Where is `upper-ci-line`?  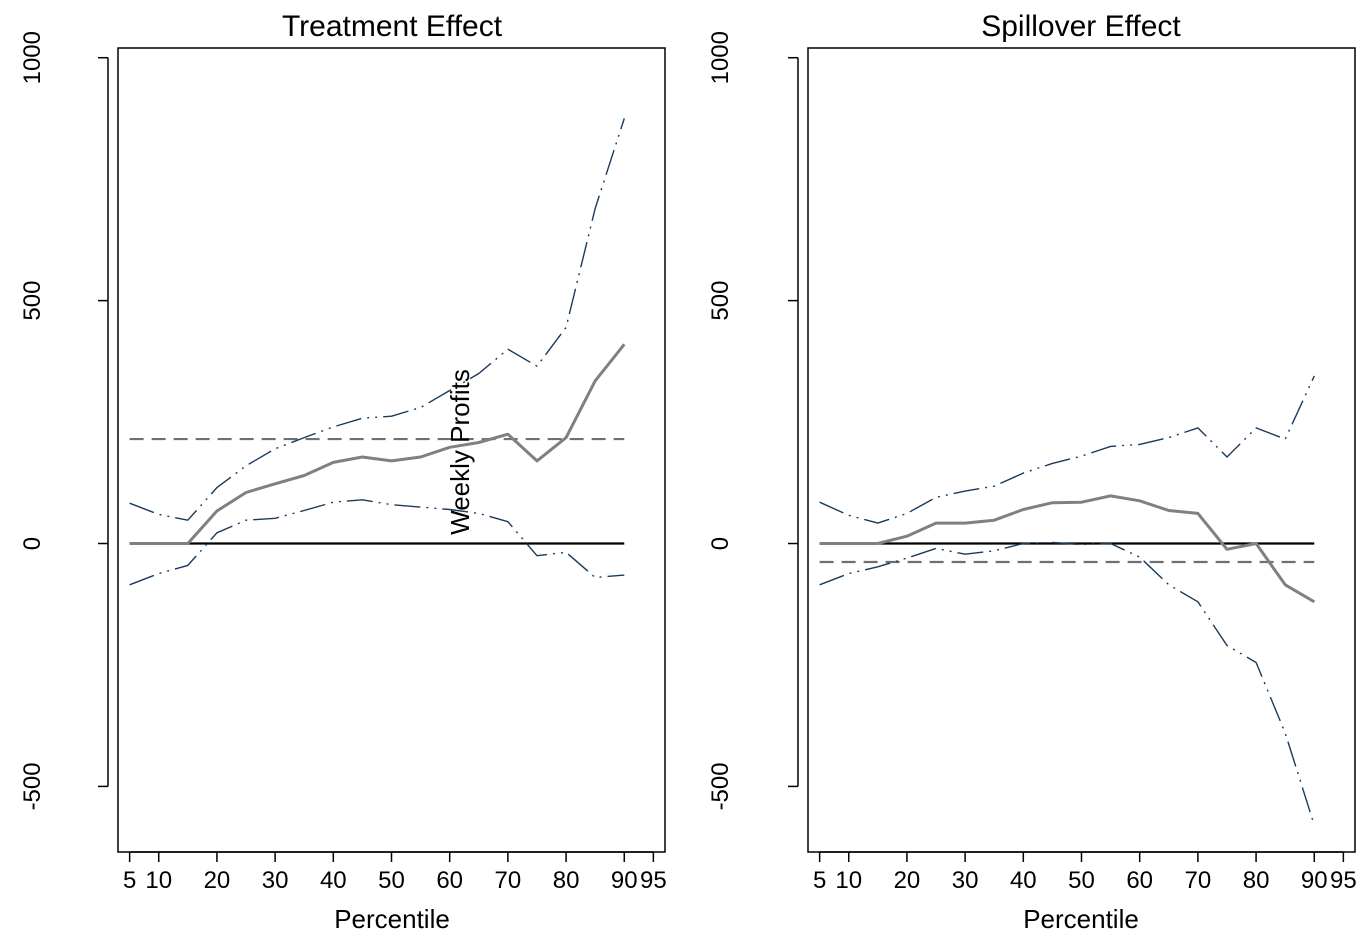 upper-ci-line is located at coordinates (1067, 449).